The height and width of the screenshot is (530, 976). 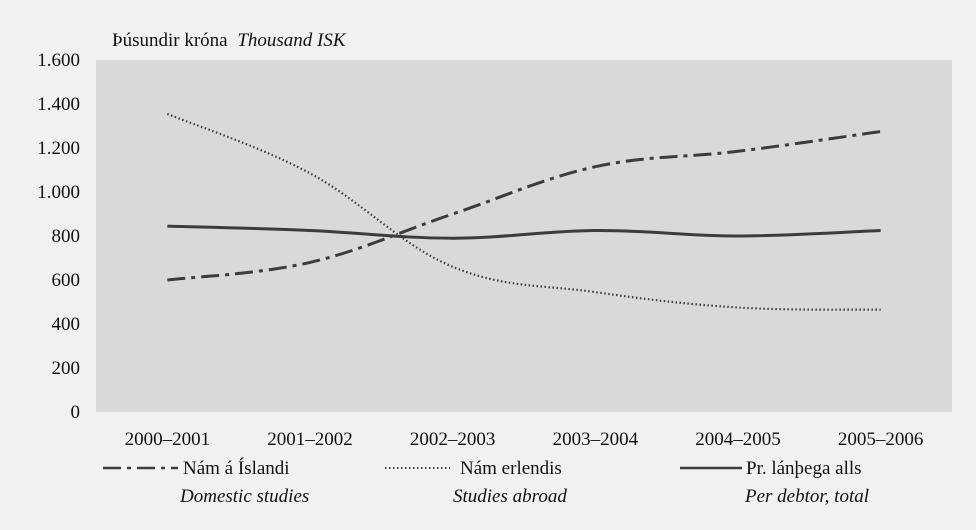 What do you see at coordinates (168, 439) in the screenshot?
I see `x-tick-label: 2000–2001` at bounding box center [168, 439].